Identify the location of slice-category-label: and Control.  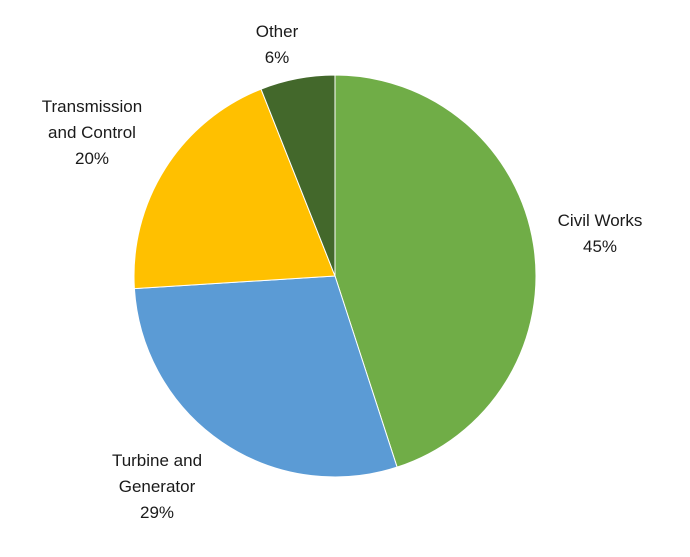
(92, 132).